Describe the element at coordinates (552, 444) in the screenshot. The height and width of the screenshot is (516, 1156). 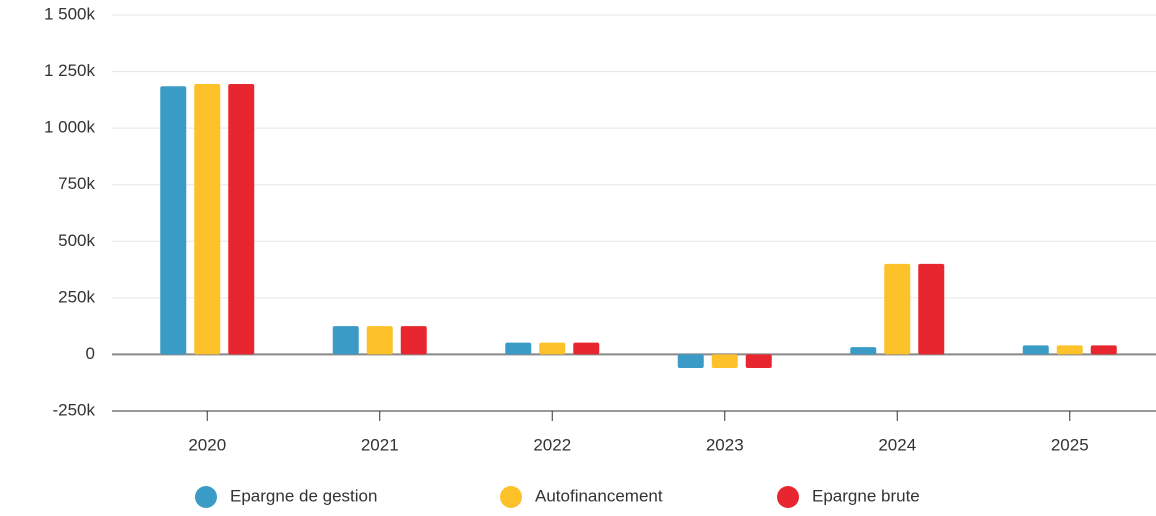
I see `x-tick-label: 2022` at that location.